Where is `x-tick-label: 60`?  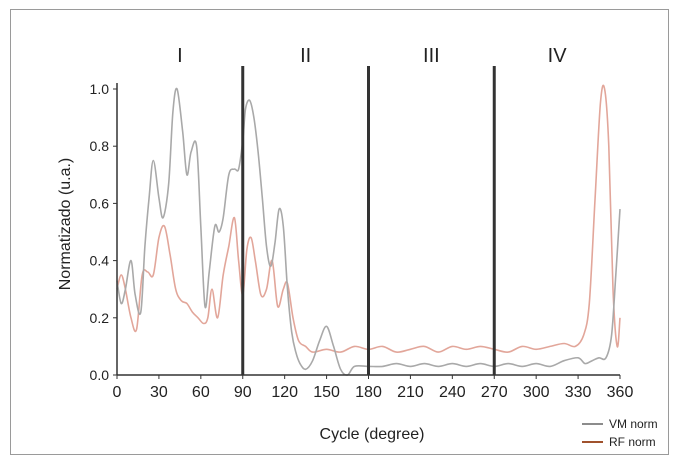
x-tick-label: 60 is located at coordinates (201, 392).